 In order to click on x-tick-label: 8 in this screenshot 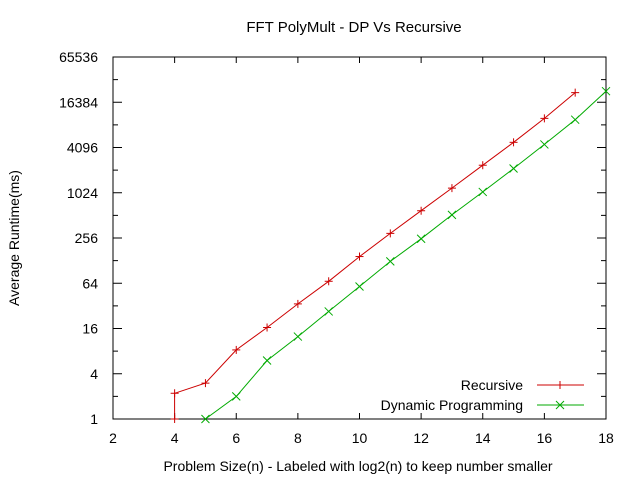, I will do `click(298, 438)`.